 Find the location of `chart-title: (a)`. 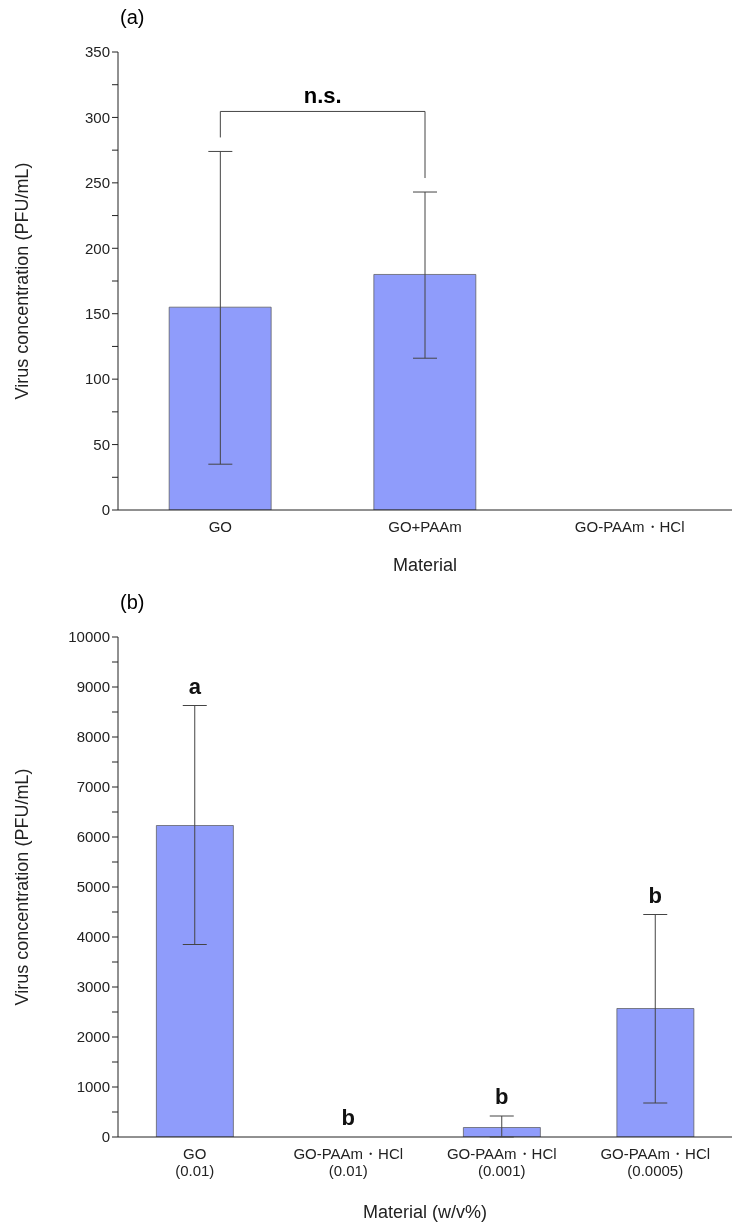

chart-title: (a) is located at coordinates (132, 17).